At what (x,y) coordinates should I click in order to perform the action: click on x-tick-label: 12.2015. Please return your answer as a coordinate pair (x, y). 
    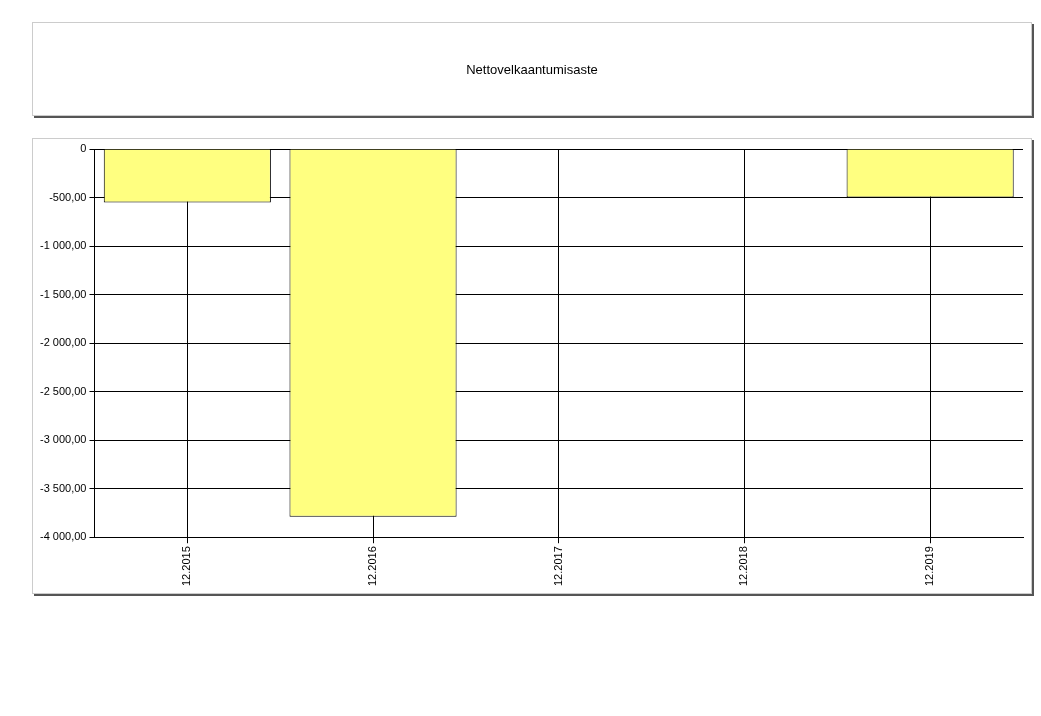
    Looking at the image, I should click on (186, 566).